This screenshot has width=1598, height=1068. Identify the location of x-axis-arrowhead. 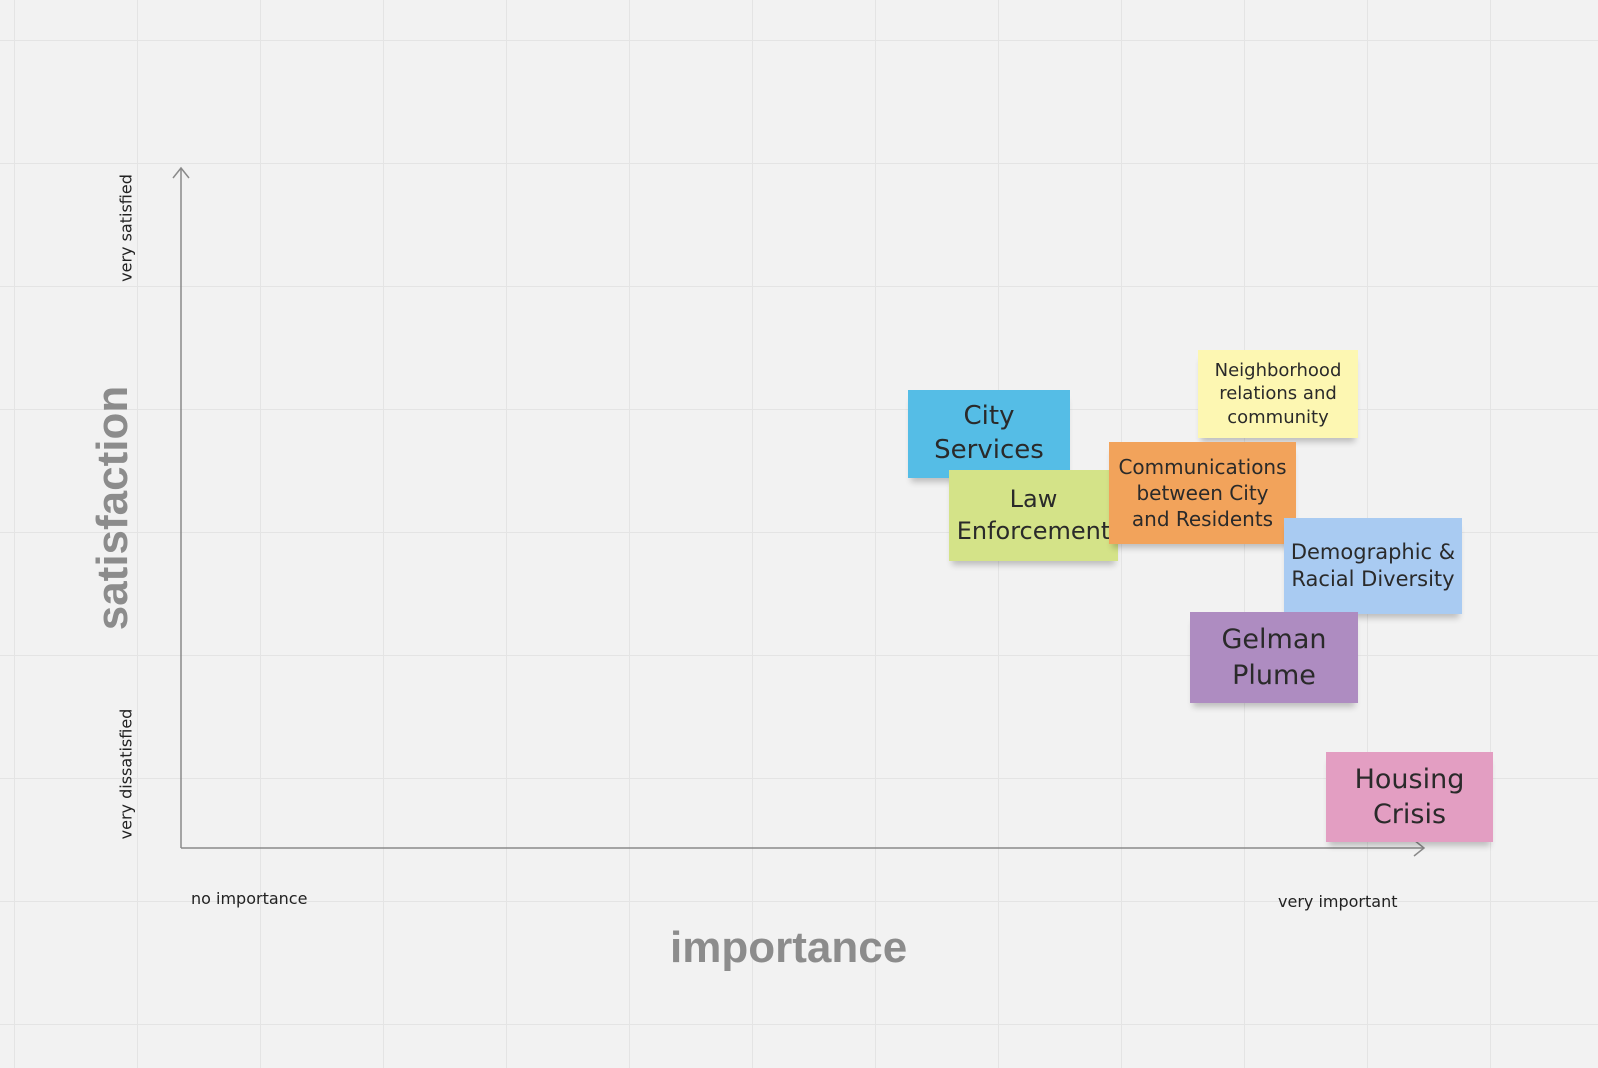
(1419, 848).